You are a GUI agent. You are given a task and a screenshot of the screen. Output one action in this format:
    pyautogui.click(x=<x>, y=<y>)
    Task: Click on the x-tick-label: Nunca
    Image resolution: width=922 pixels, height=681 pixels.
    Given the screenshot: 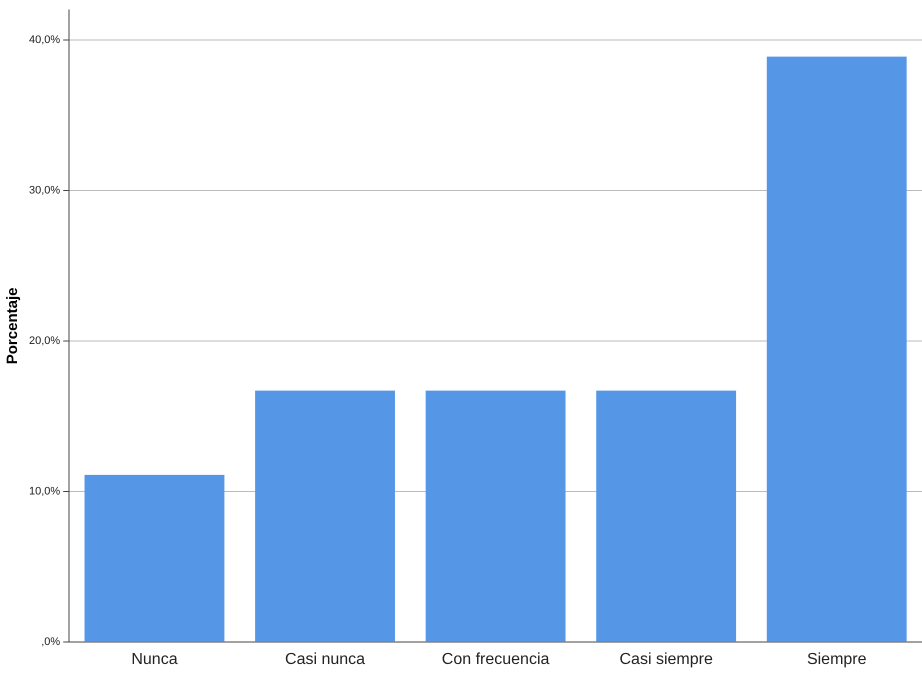 What is the action you would take?
    pyautogui.click(x=154, y=659)
    